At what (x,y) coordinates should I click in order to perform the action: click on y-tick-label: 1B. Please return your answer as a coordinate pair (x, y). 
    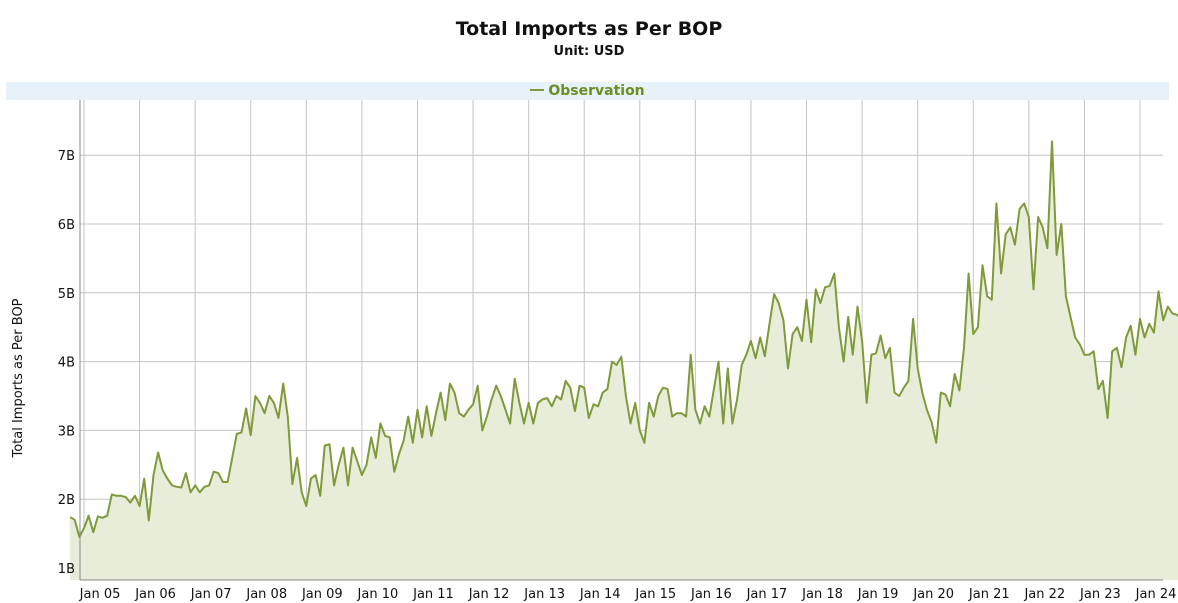
    Looking at the image, I should click on (66, 569).